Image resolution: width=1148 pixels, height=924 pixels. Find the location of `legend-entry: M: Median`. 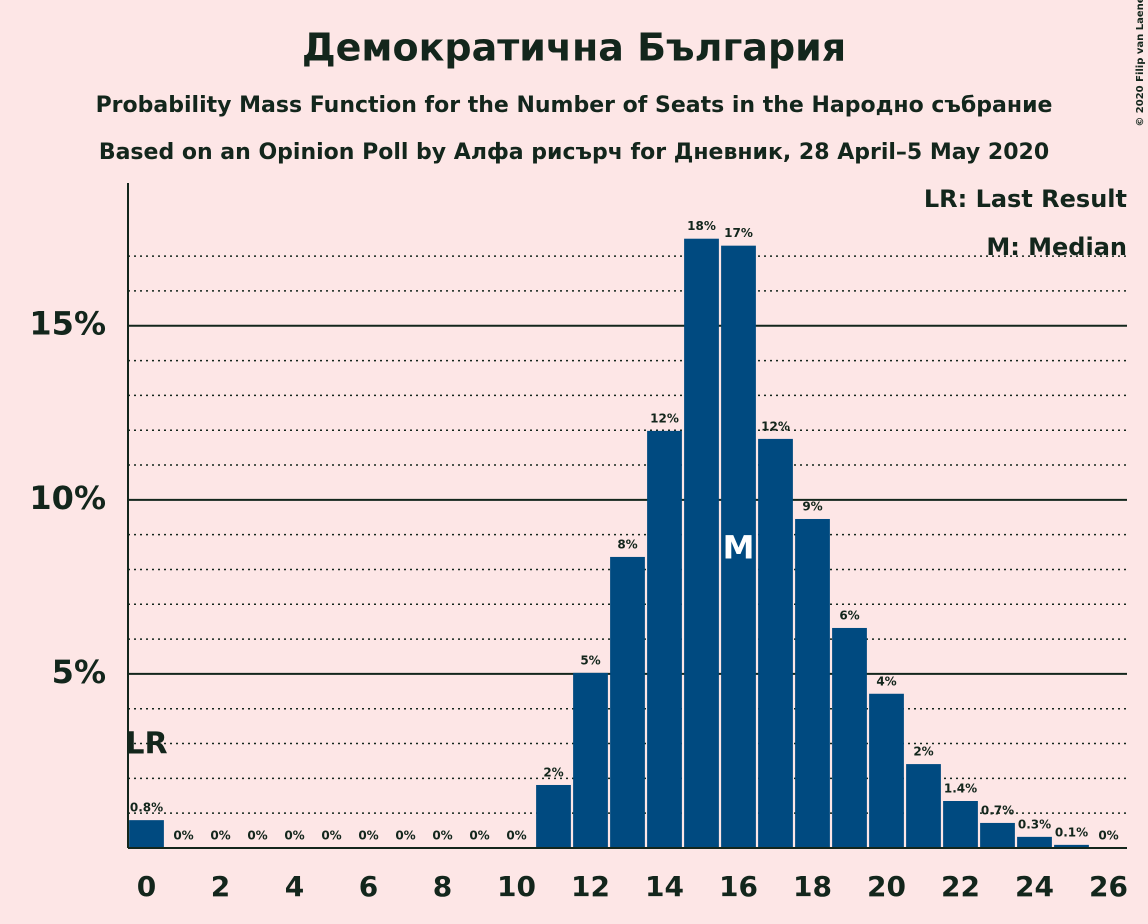

legend-entry: M: Median is located at coordinates (1056, 247).